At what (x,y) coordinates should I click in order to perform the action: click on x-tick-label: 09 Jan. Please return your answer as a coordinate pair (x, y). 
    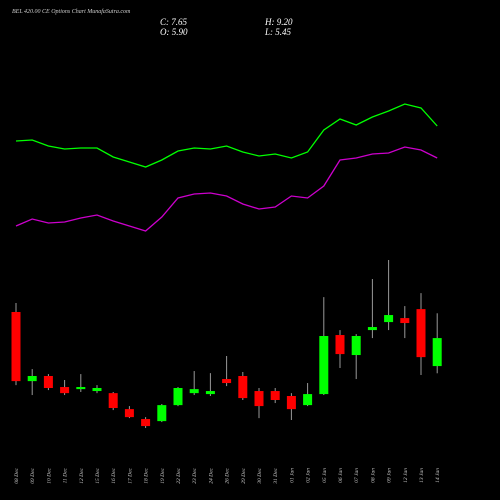
    Looking at the image, I should click on (390, 475).